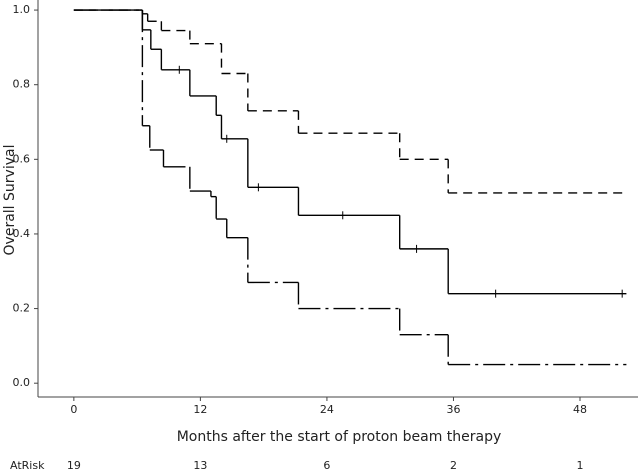 The height and width of the screenshot is (476, 640). Describe the element at coordinates (453, 465) in the screenshot. I see `at-risk-count: 2` at that location.